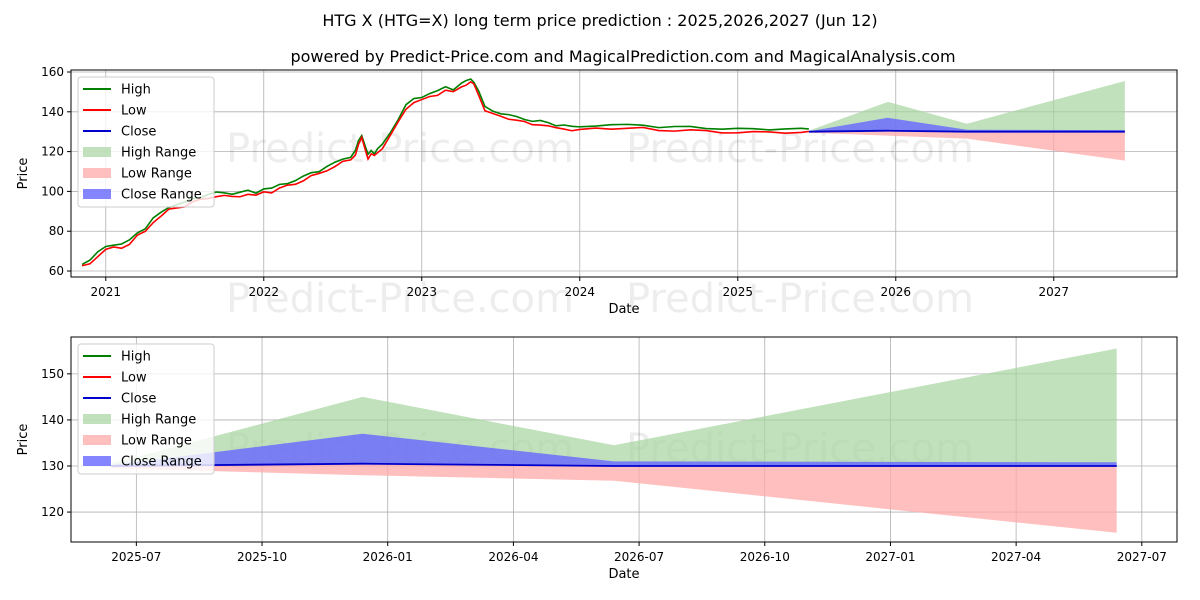 This screenshot has width=1200, height=600. I want to click on y-tick-label: 60, so click(56, 271).